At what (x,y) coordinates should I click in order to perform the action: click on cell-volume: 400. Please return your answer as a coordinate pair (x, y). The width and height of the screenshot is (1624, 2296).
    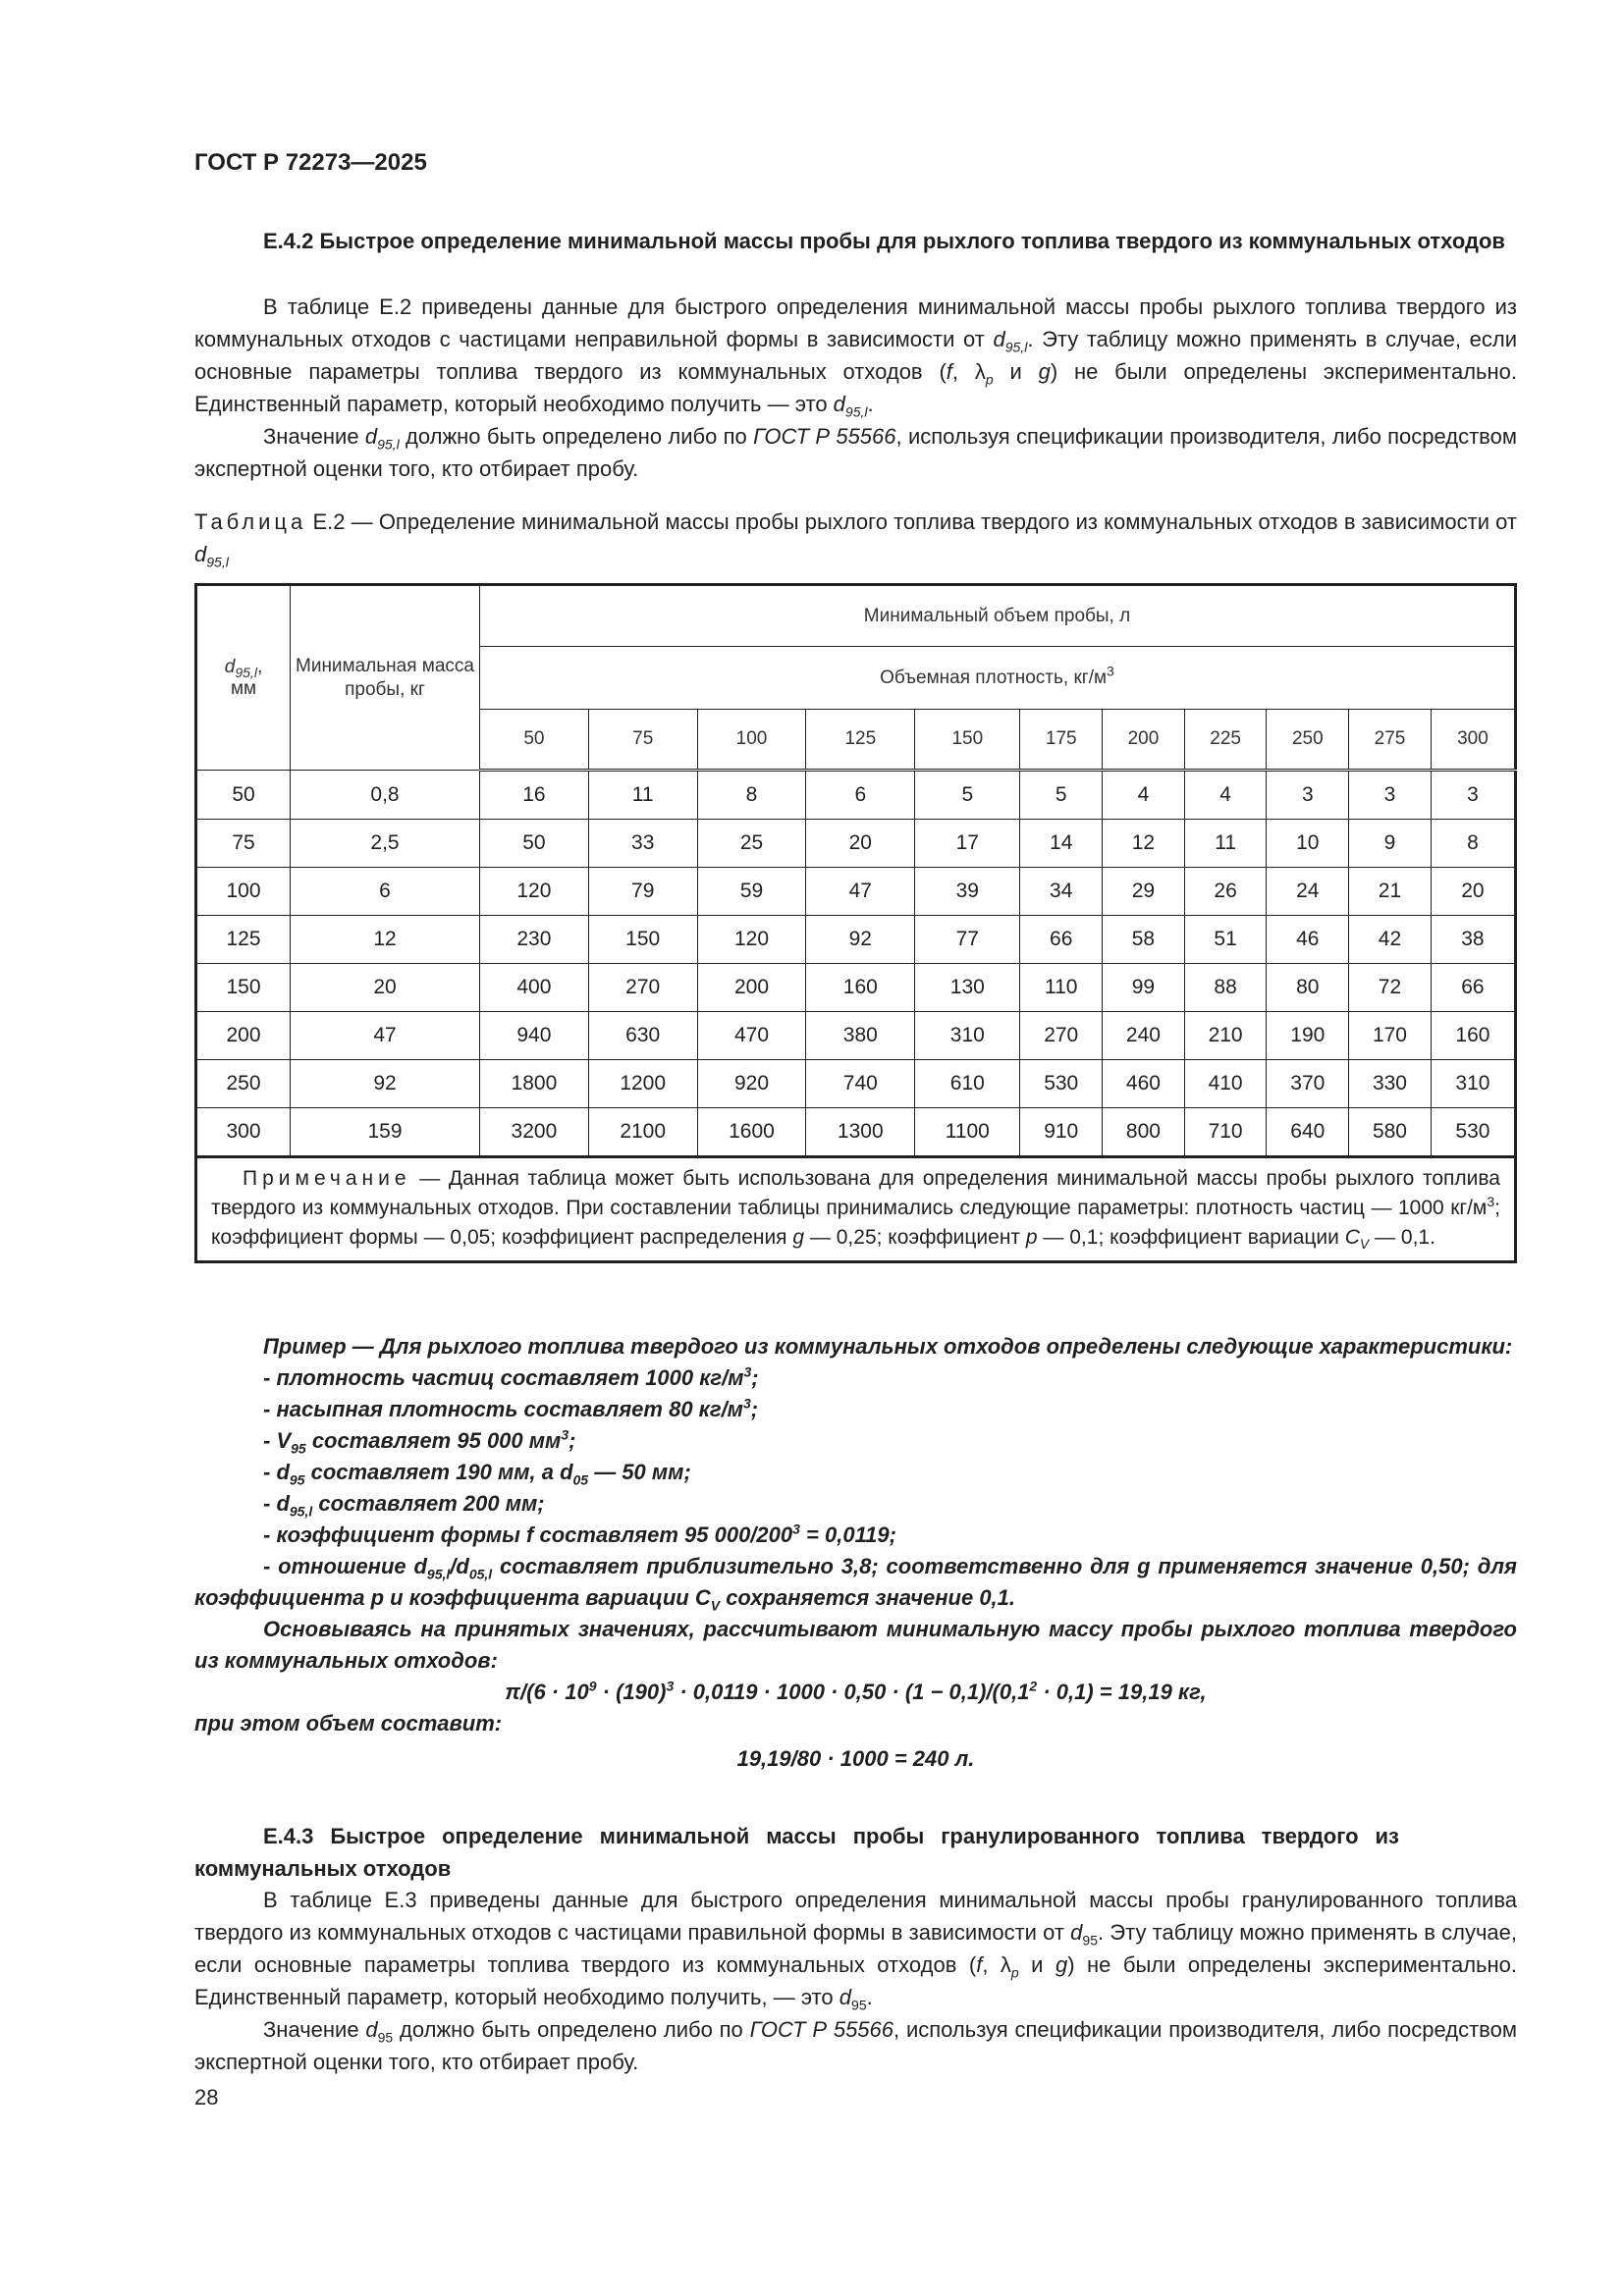
    Looking at the image, I should click on (534, 988).